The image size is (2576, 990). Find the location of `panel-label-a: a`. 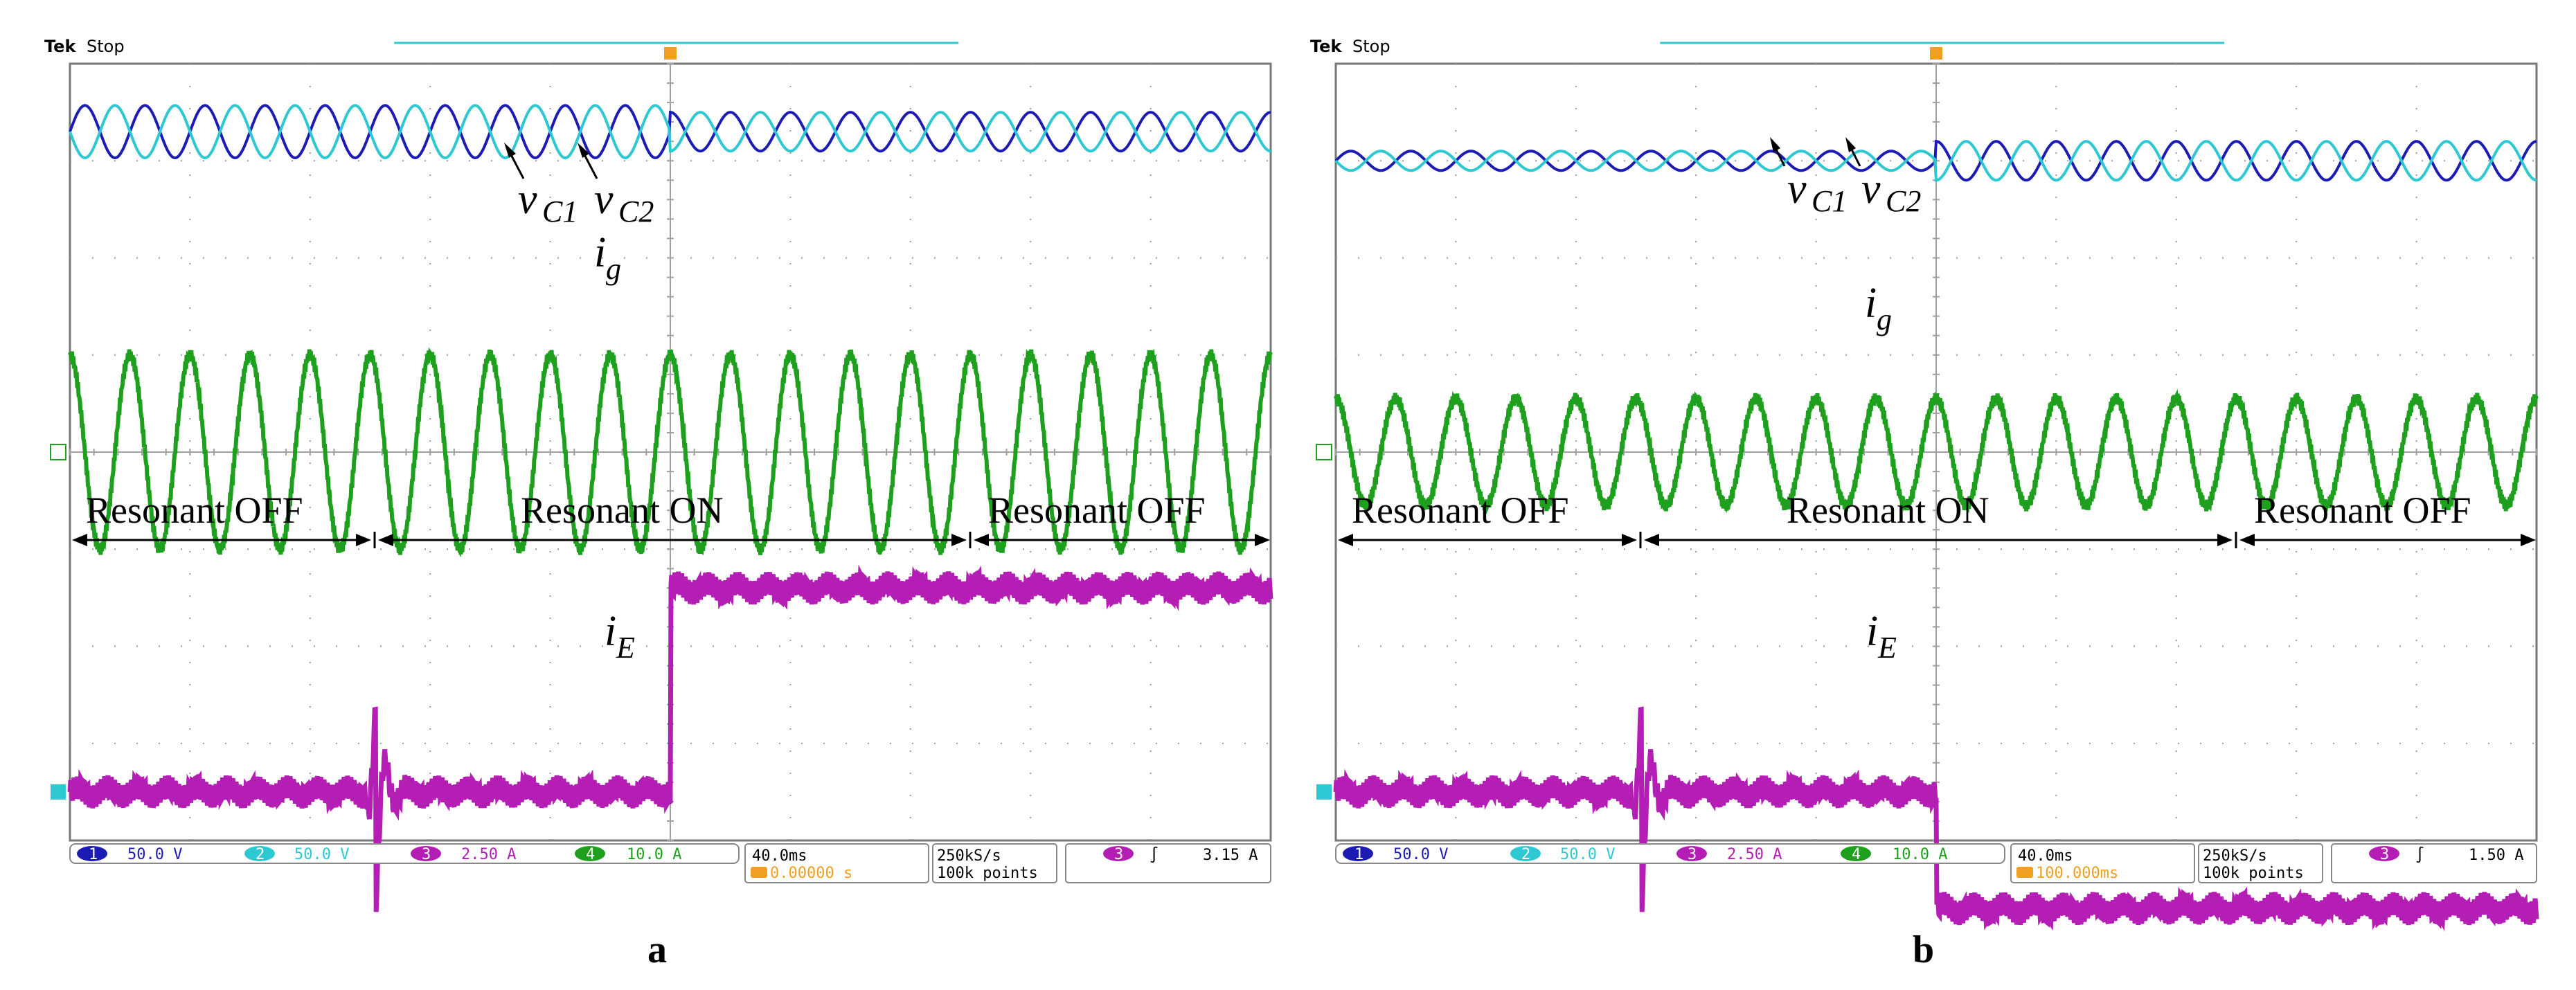

panel-label-a: a is located at coordinates (657, 949).